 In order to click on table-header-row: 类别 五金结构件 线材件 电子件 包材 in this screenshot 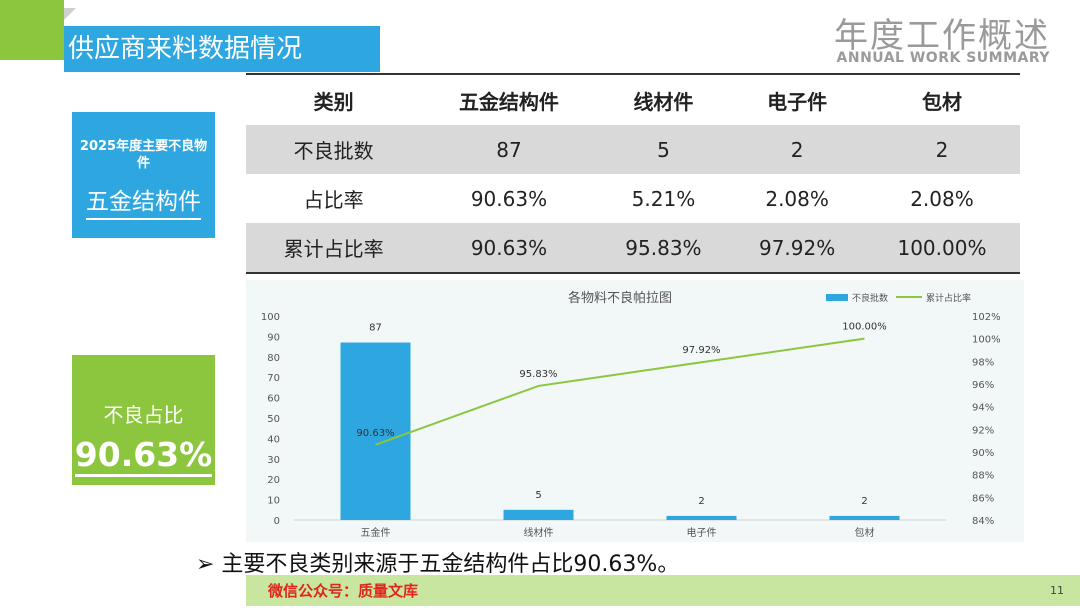, I will do `click(633, 100)`.